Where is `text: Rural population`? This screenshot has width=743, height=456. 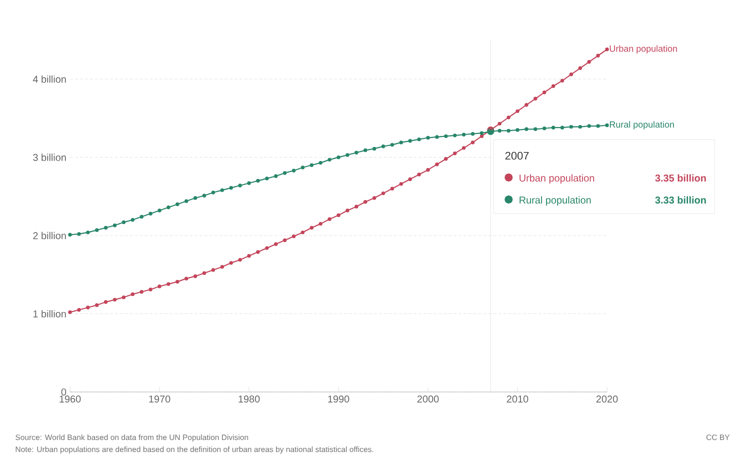
text: Rural population is located at coordinates (642, 125).